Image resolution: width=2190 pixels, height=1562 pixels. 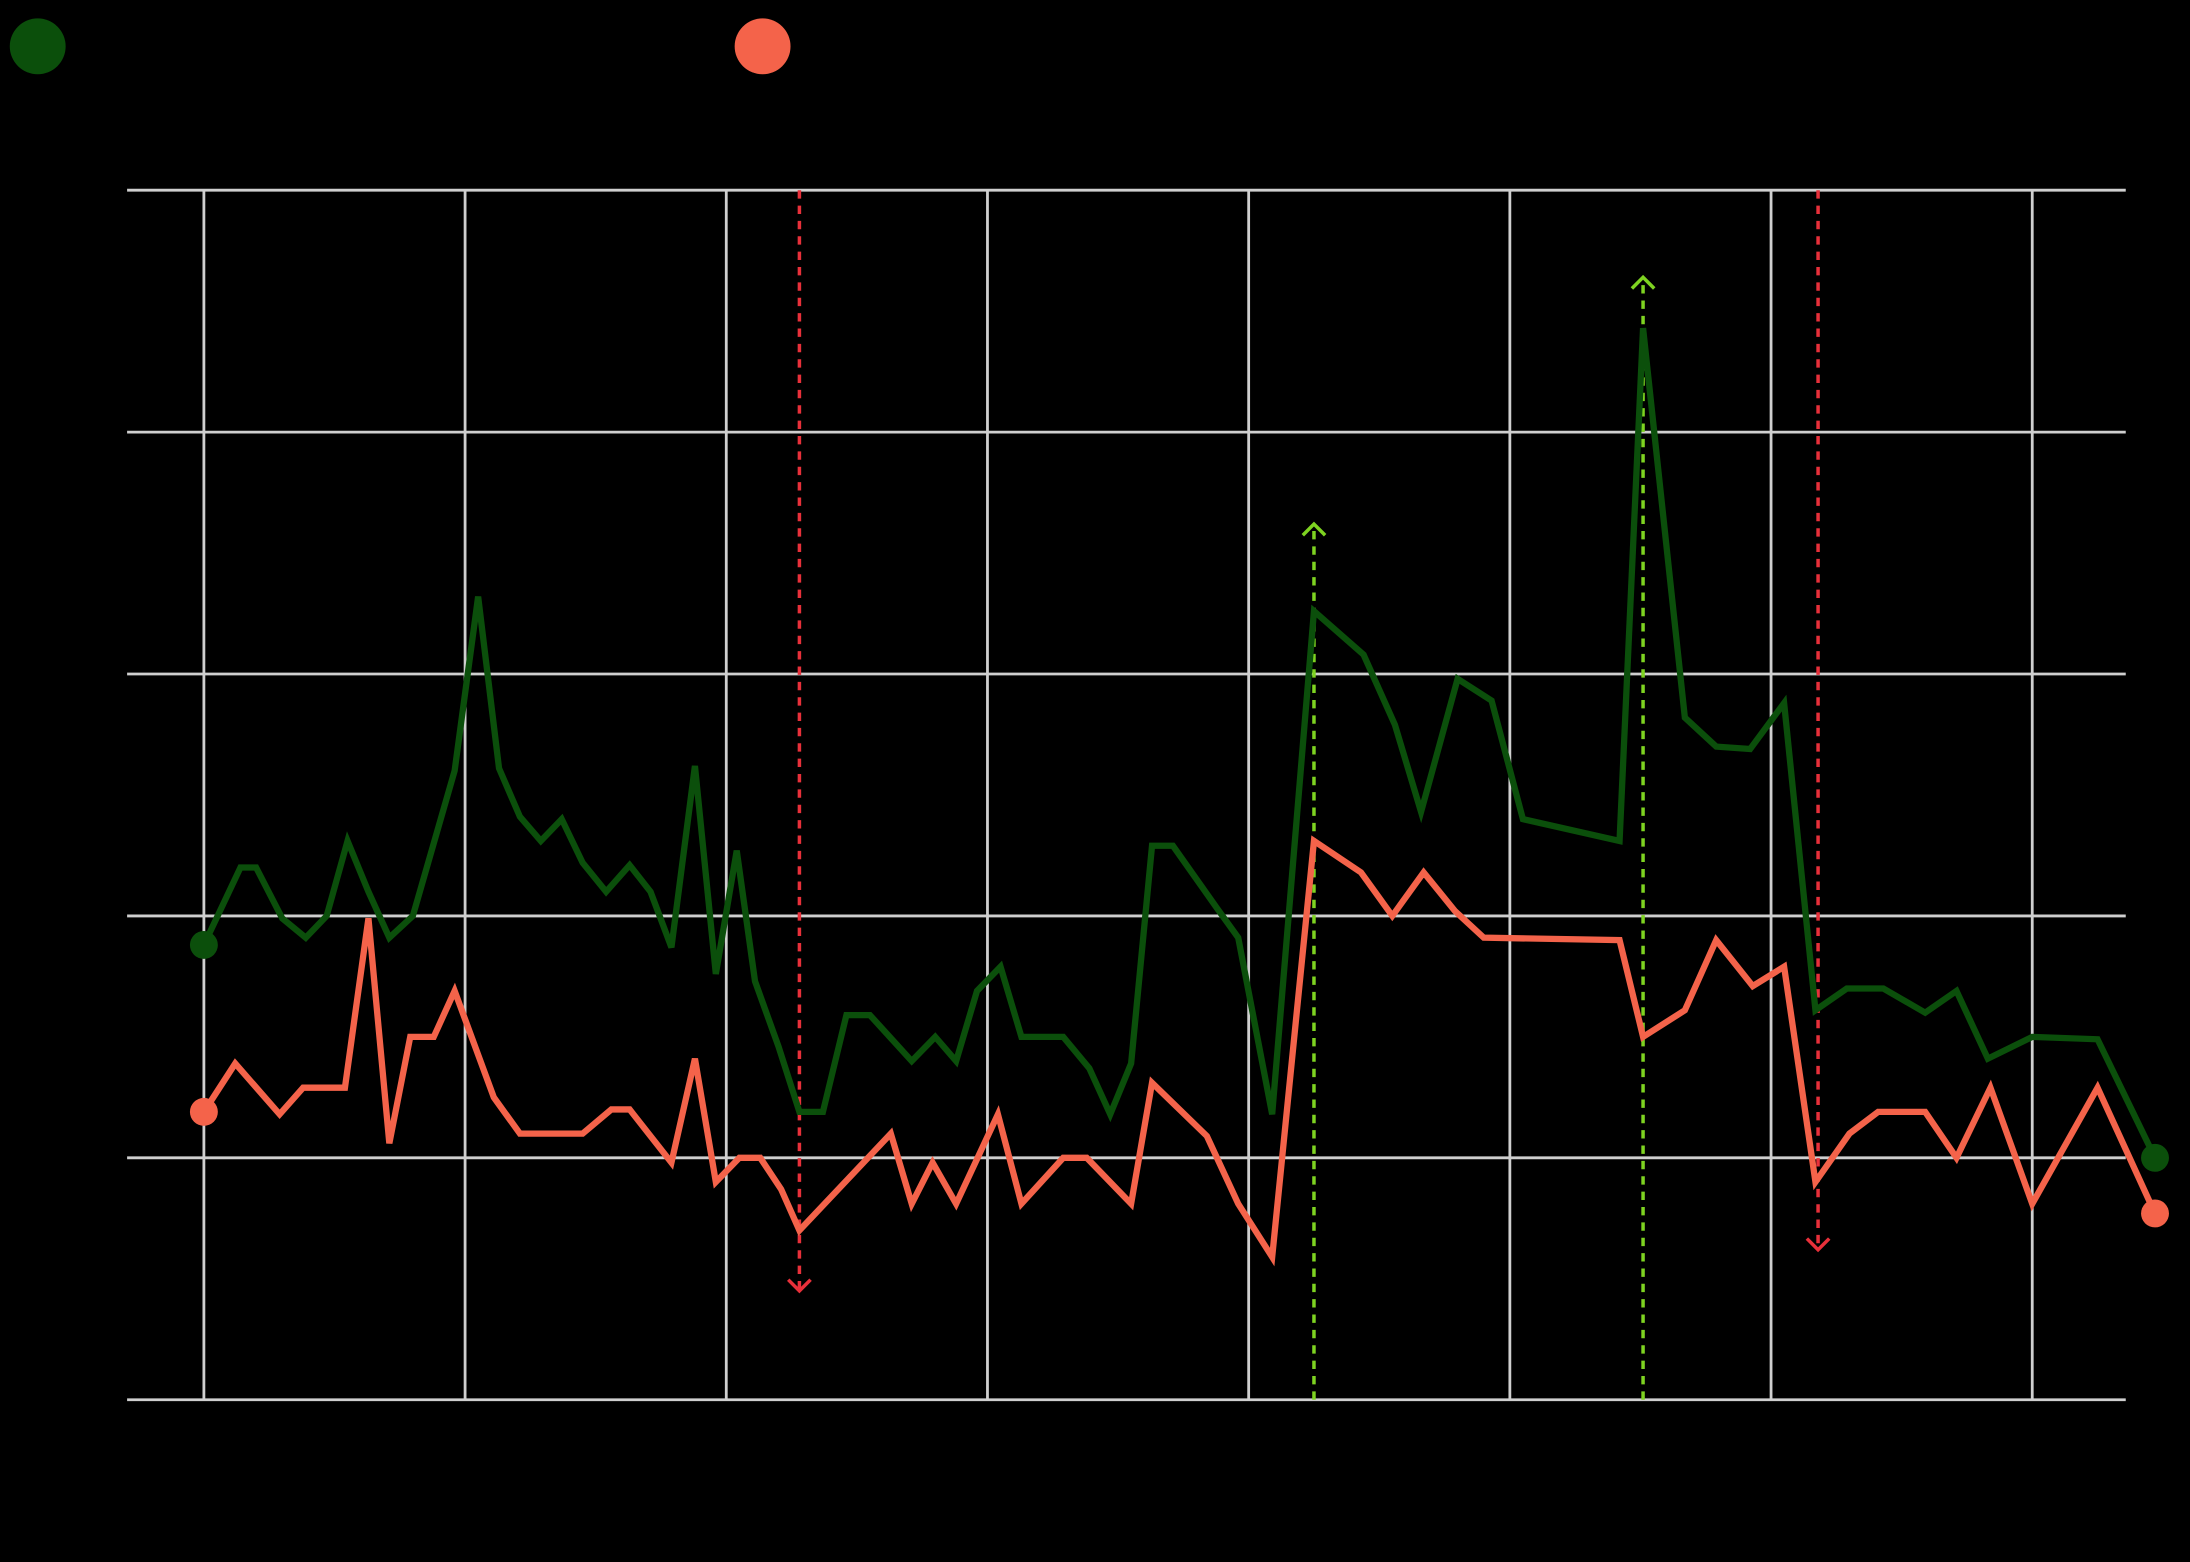 I want to click on x-tick-label: 4, so click(x=1248, y=1431).